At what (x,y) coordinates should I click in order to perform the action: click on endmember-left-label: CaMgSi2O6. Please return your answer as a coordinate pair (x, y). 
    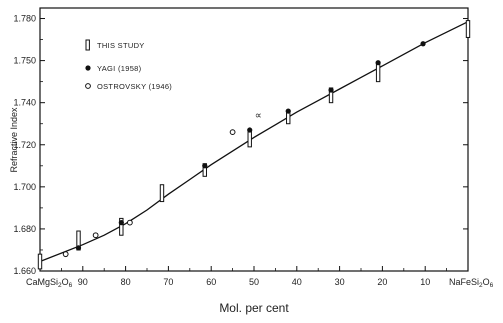
    Looking at the image, I should click on (49, 283).